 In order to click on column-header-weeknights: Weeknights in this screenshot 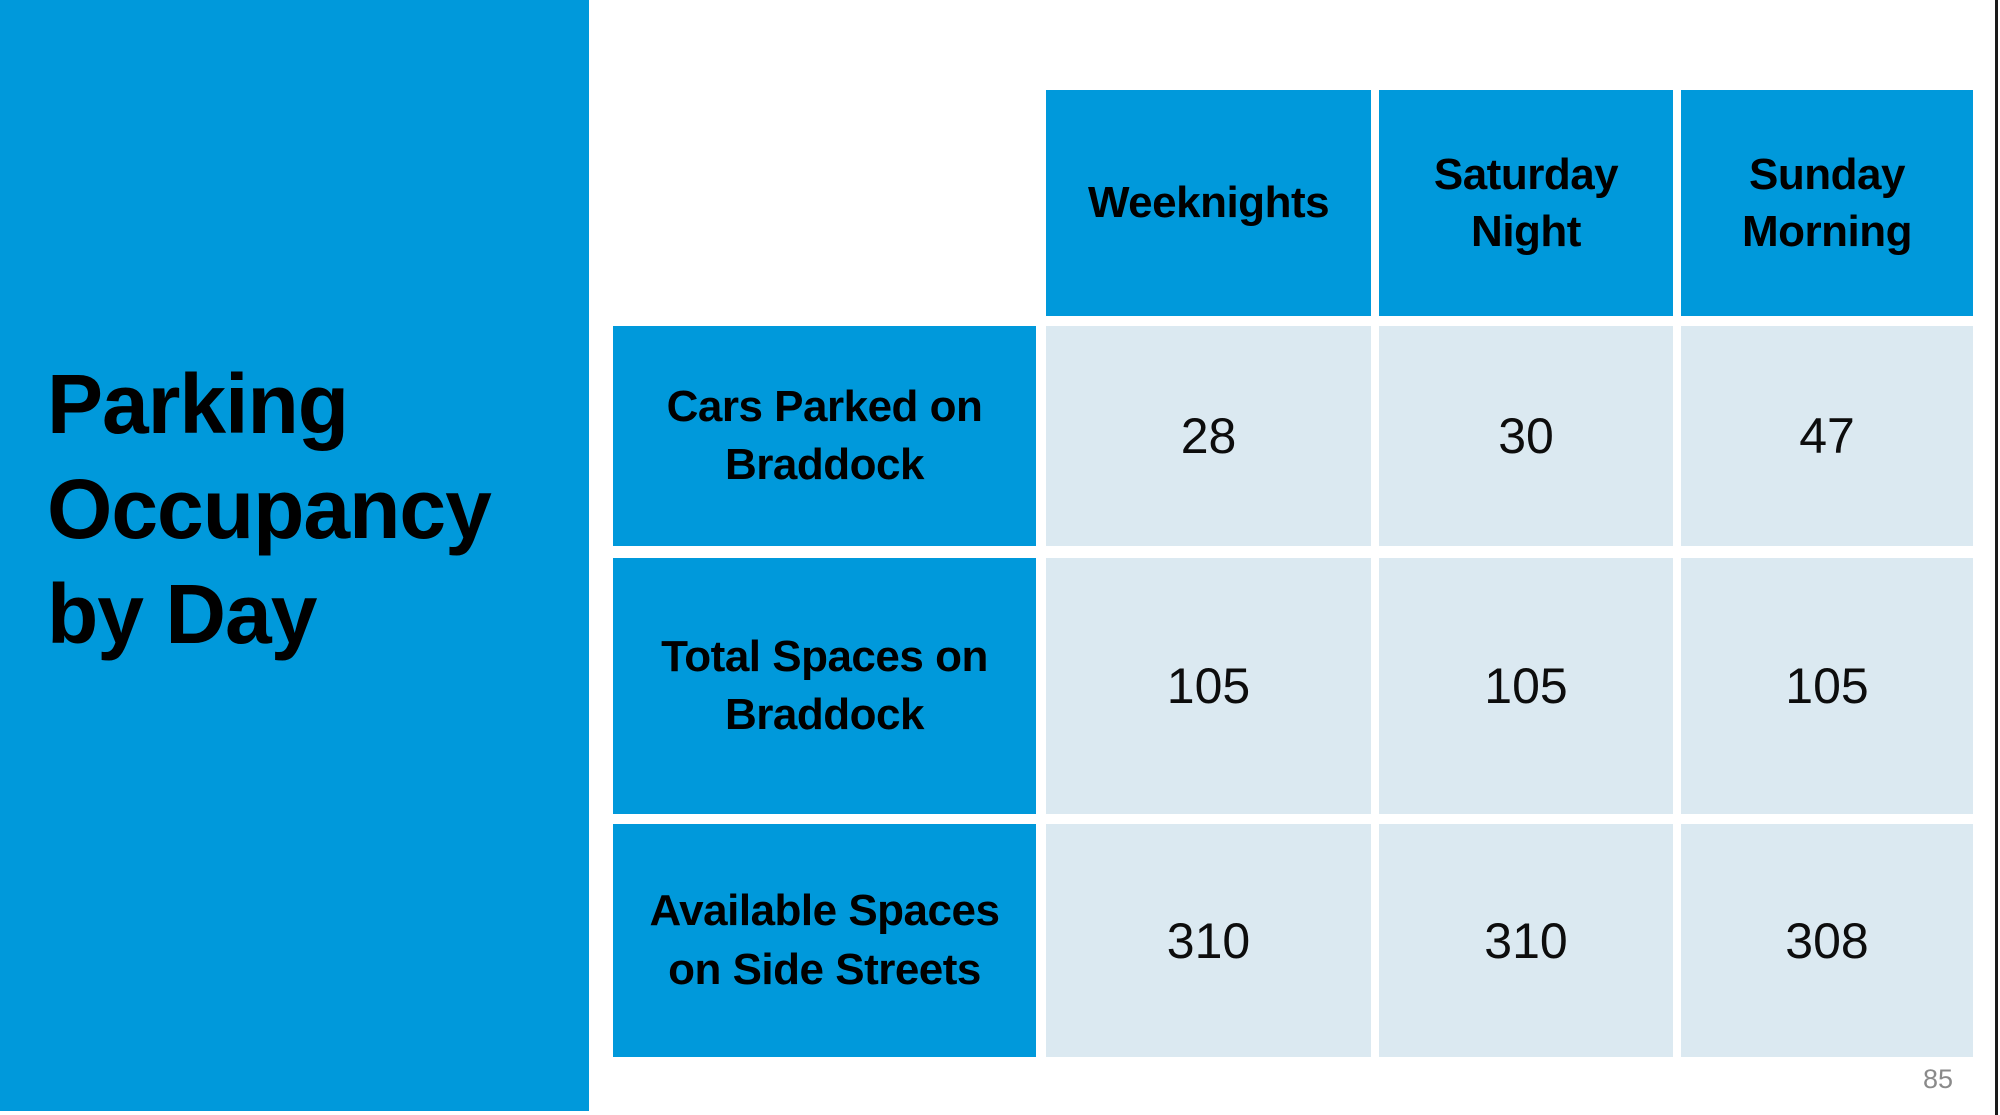, I will do `click(1208, 203)`.